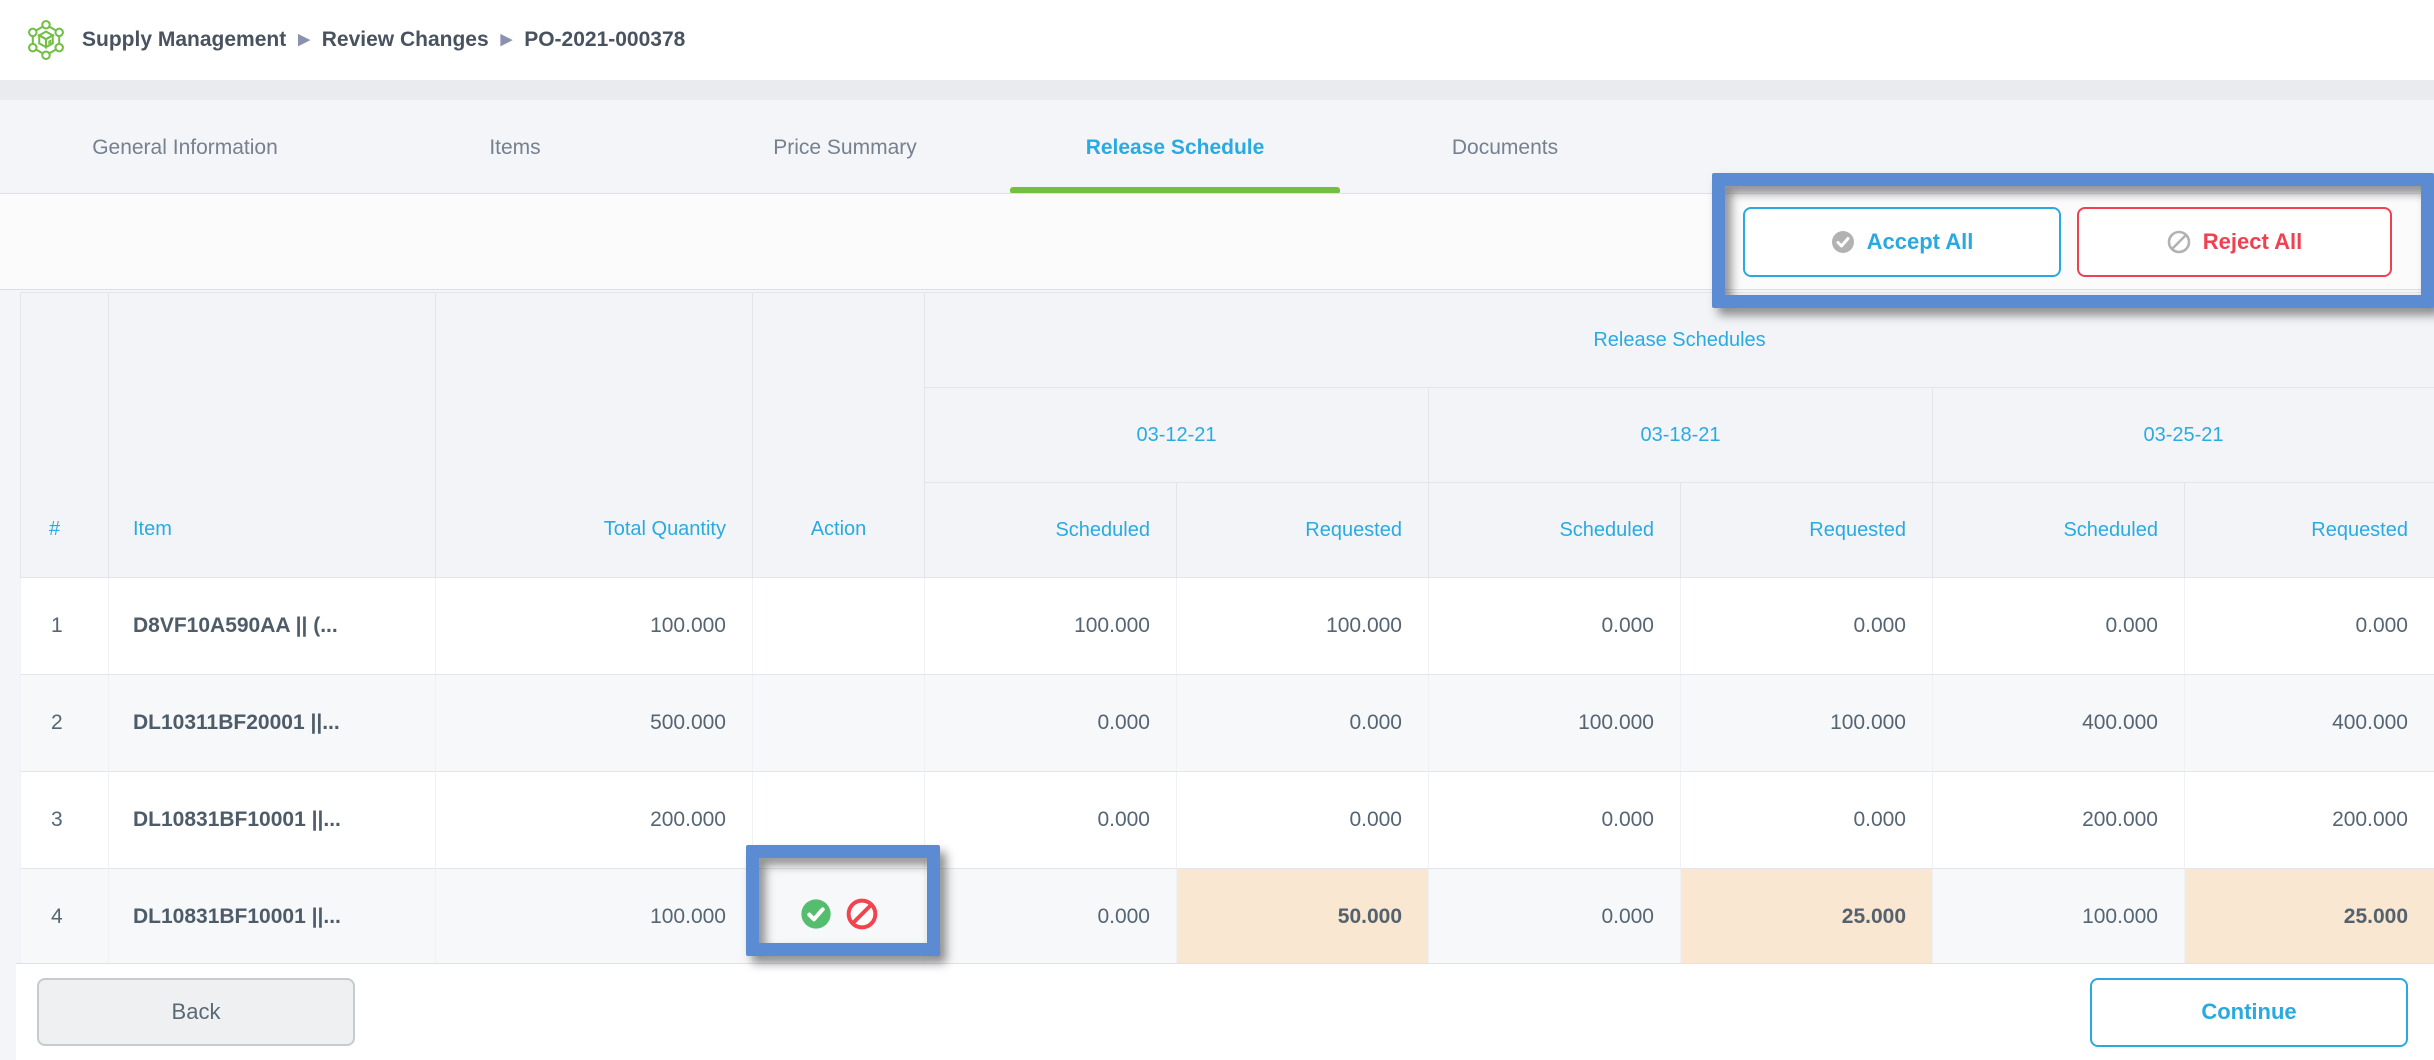 Image resolution: width=2434 pixels, height=1060 pixels. Describe the element at coordinates (64, 626) in the screenshot. I see `row-number-cell: 1` at that location.